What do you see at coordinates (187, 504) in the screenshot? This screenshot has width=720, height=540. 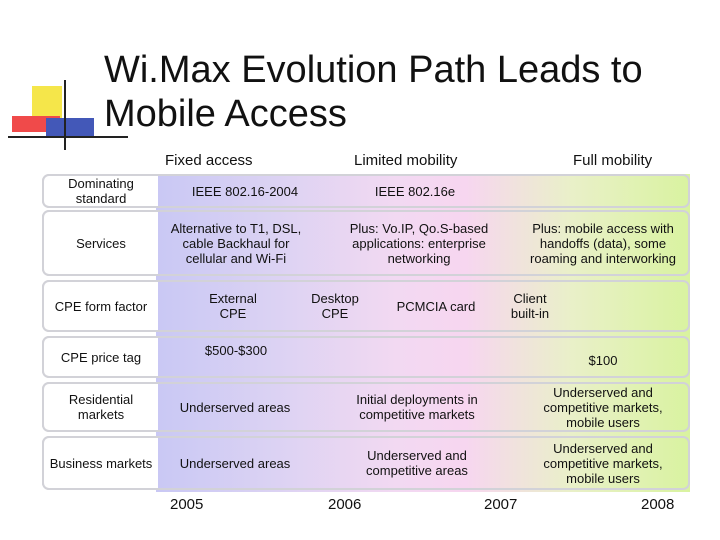 I see `year-2005: 2005` at bounding box center [187, 504].